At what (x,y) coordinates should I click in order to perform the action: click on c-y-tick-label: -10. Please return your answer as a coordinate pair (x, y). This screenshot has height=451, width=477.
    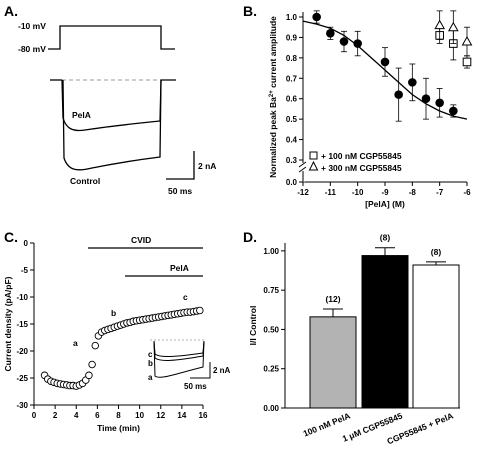
    Looking at the image, I should click on (22, 297).